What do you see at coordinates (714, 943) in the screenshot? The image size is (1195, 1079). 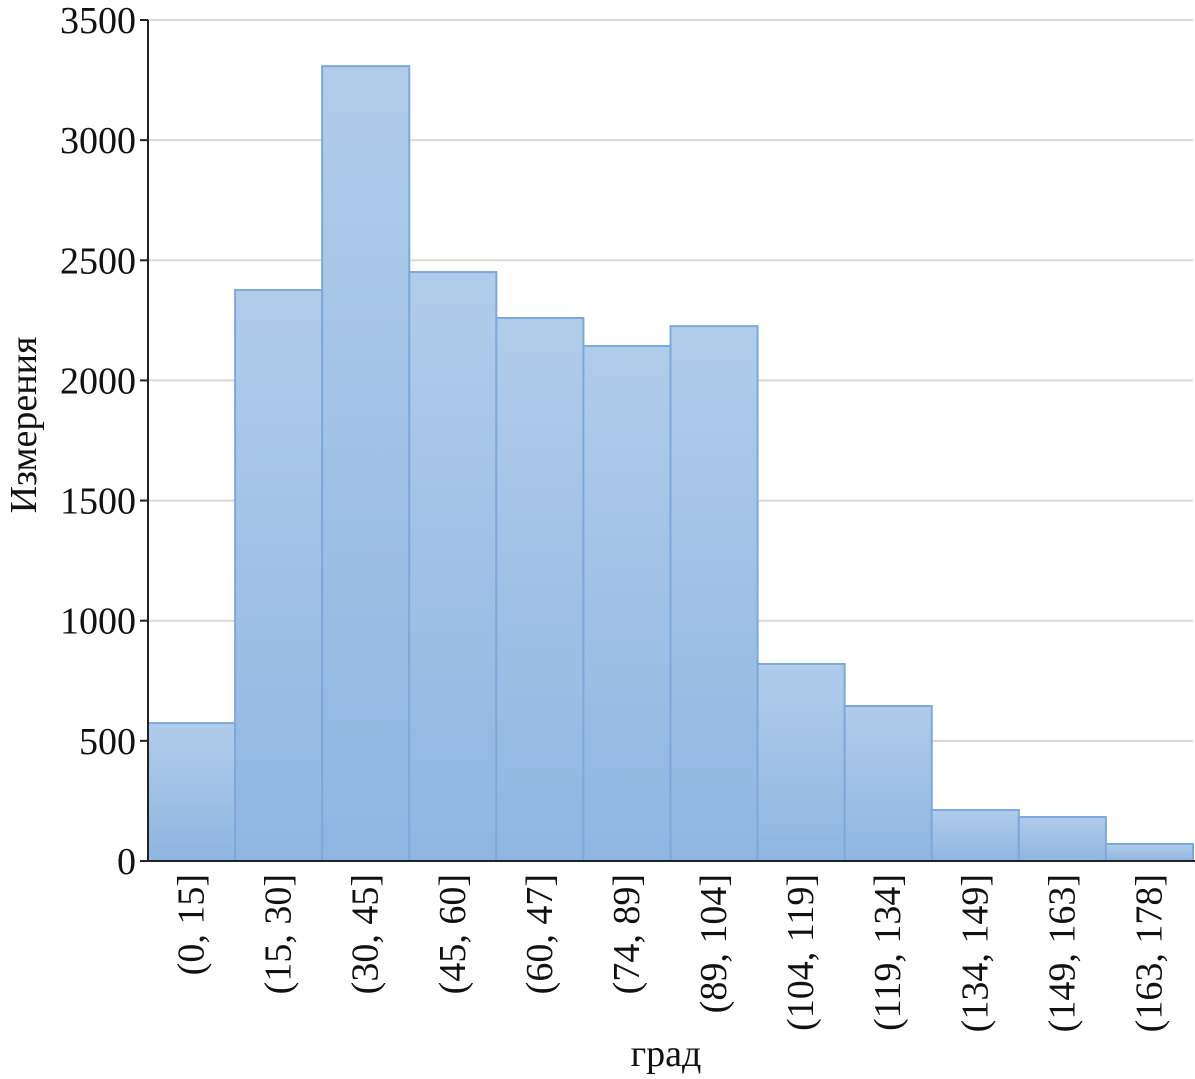 I see `x-tick-label: (89, 104]` at bounding box center [714, 943].